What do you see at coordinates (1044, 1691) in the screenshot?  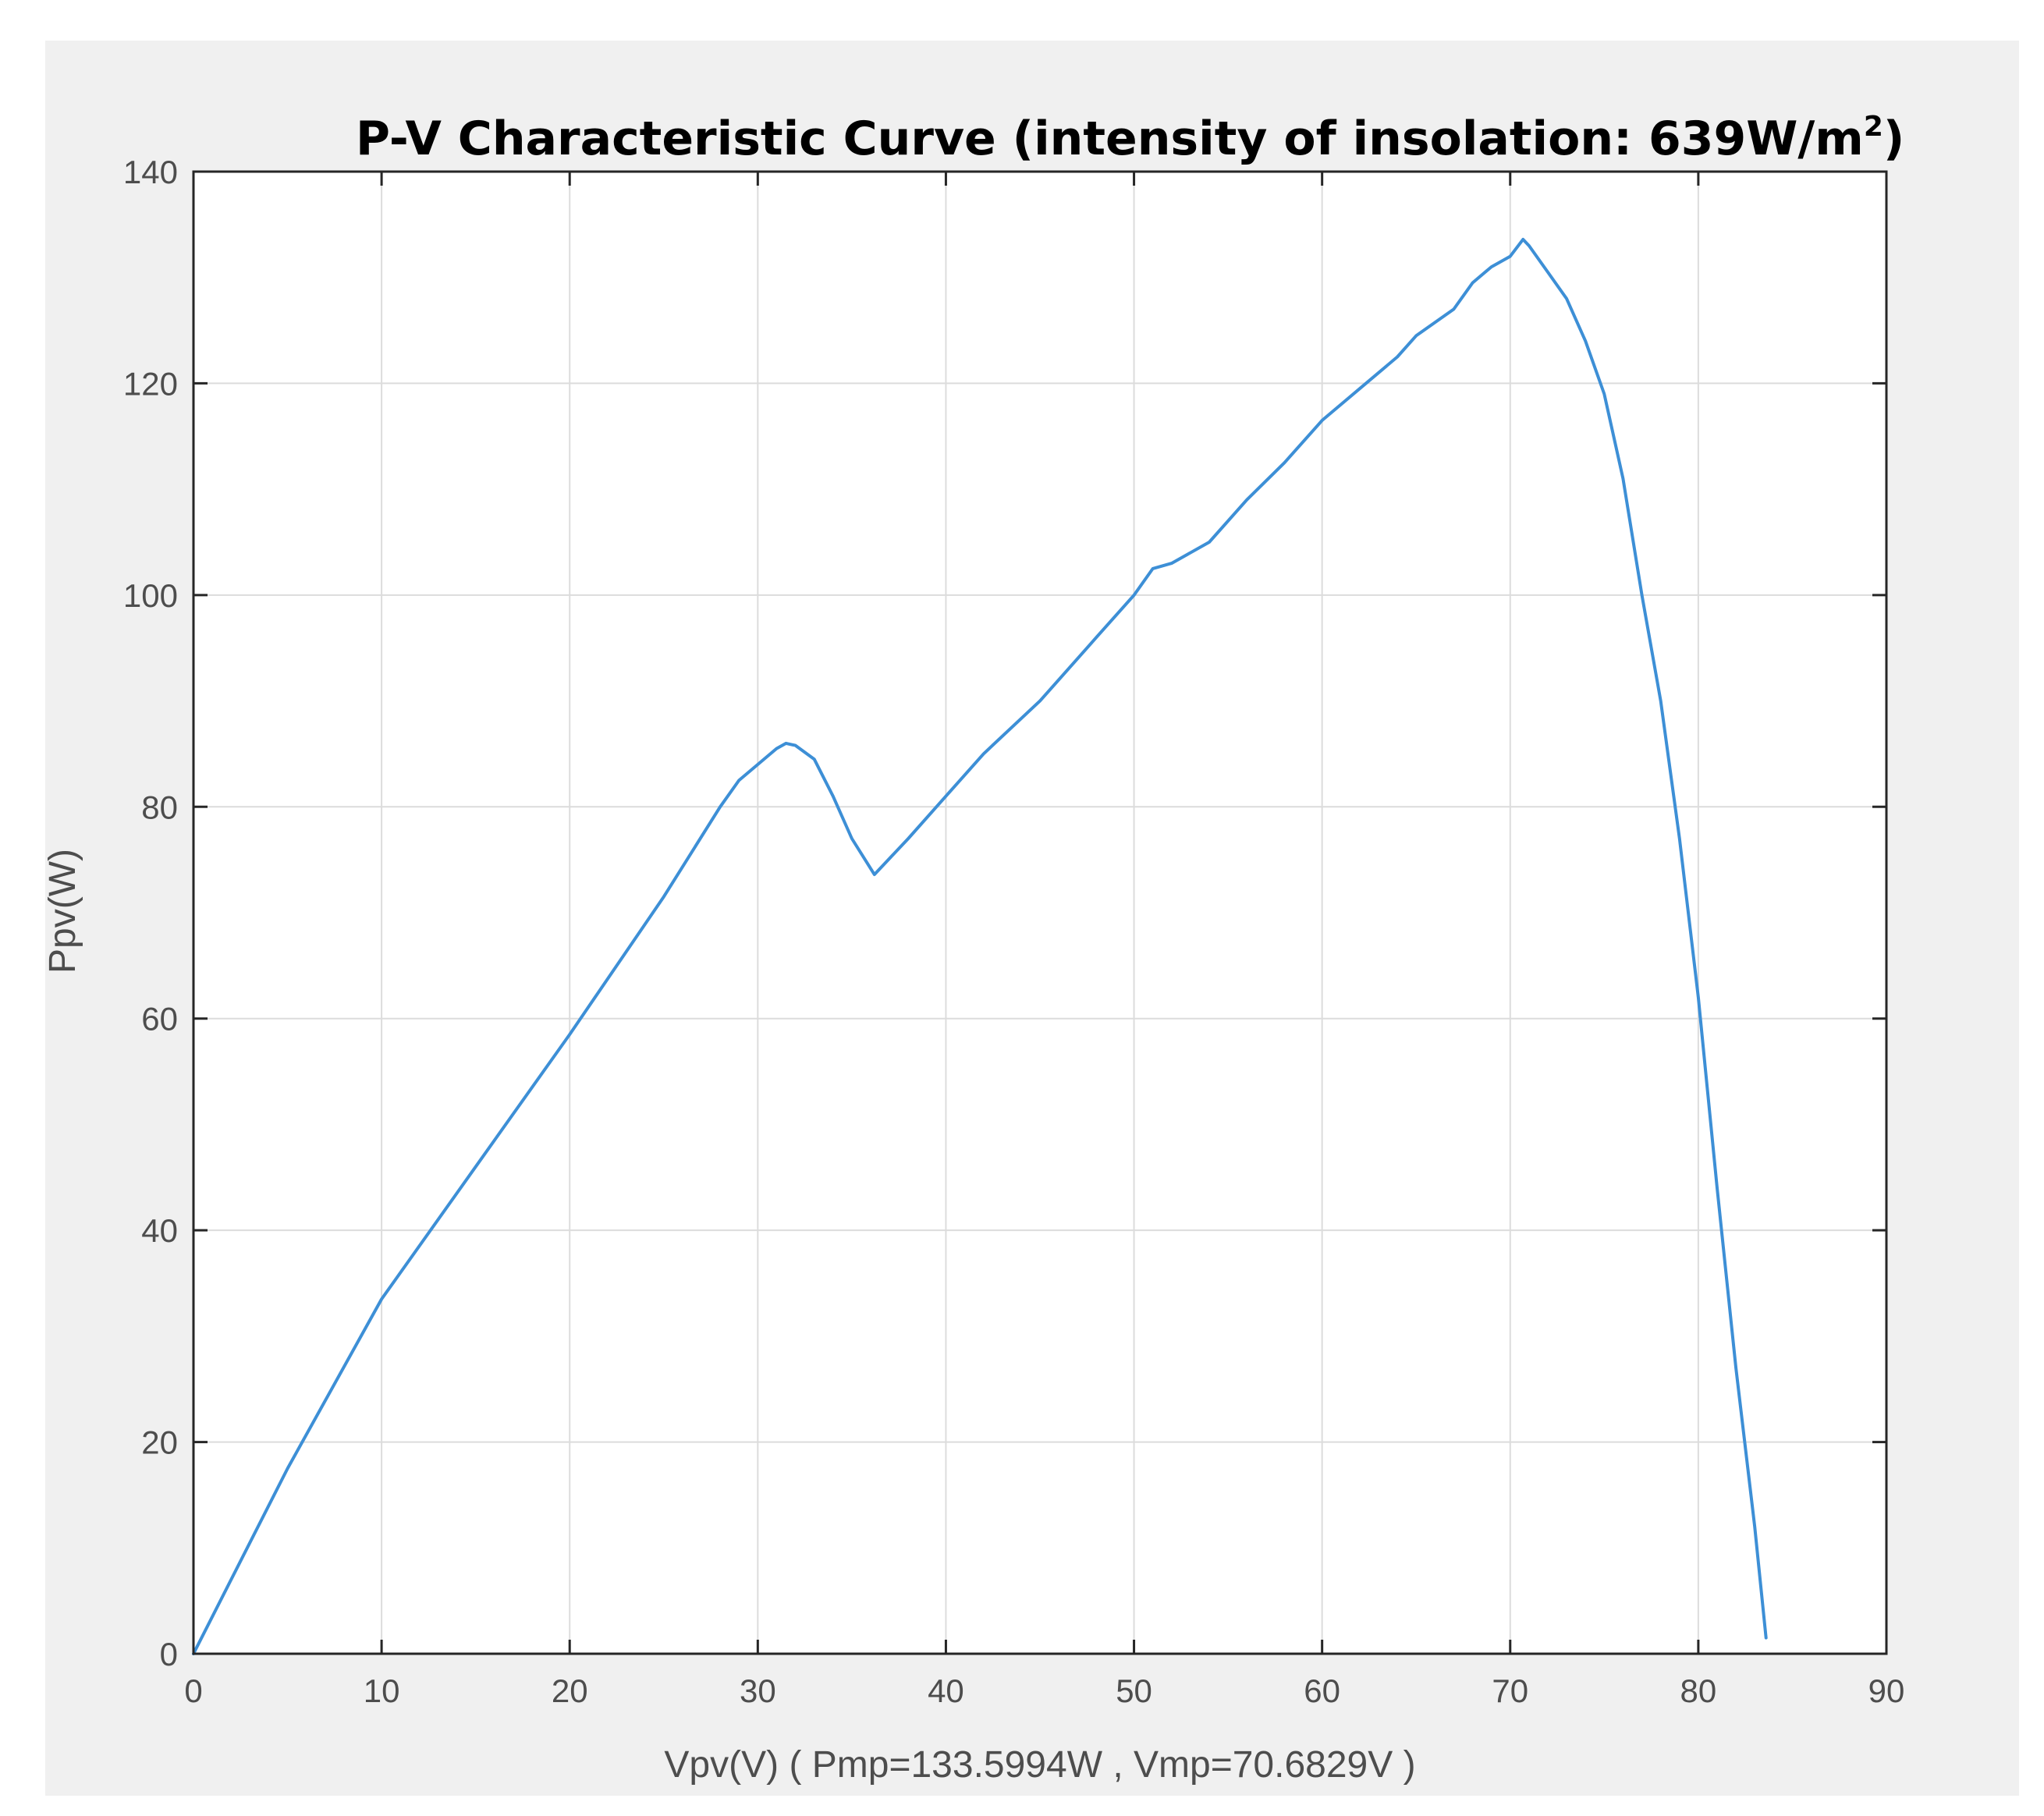 I see `x-tick-labels: 0 10 20 30 40 50 60 70 80 90` at bounding box center [1044, 1691].